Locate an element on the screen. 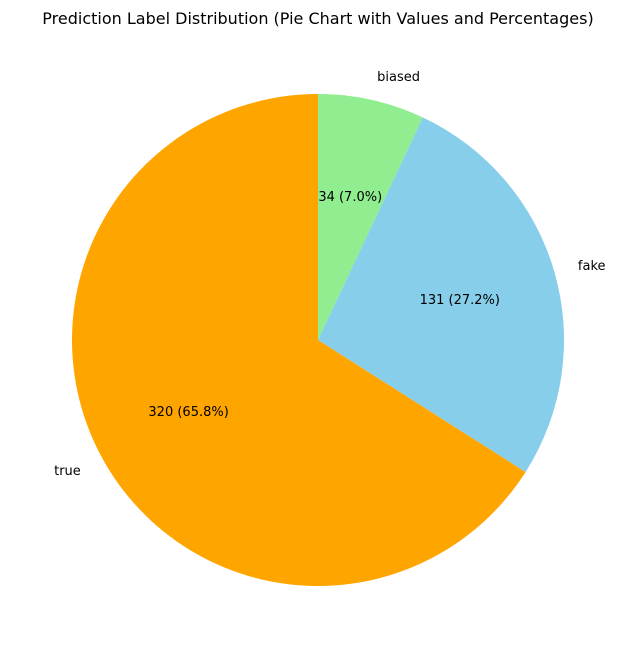 This screenshot has width=636, height=658. pie-category-label-true: true is located at coordinates (67, 471).